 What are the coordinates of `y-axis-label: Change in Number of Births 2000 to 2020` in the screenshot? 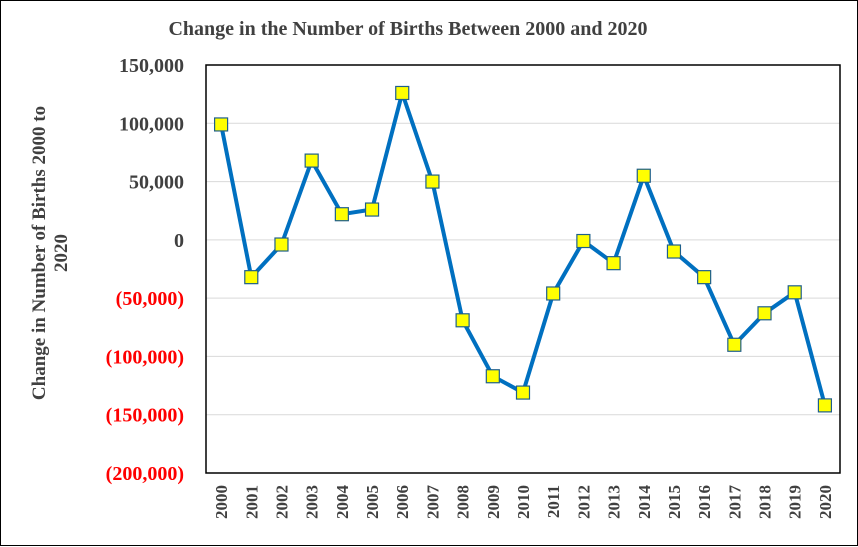 It's located at (50, 253).